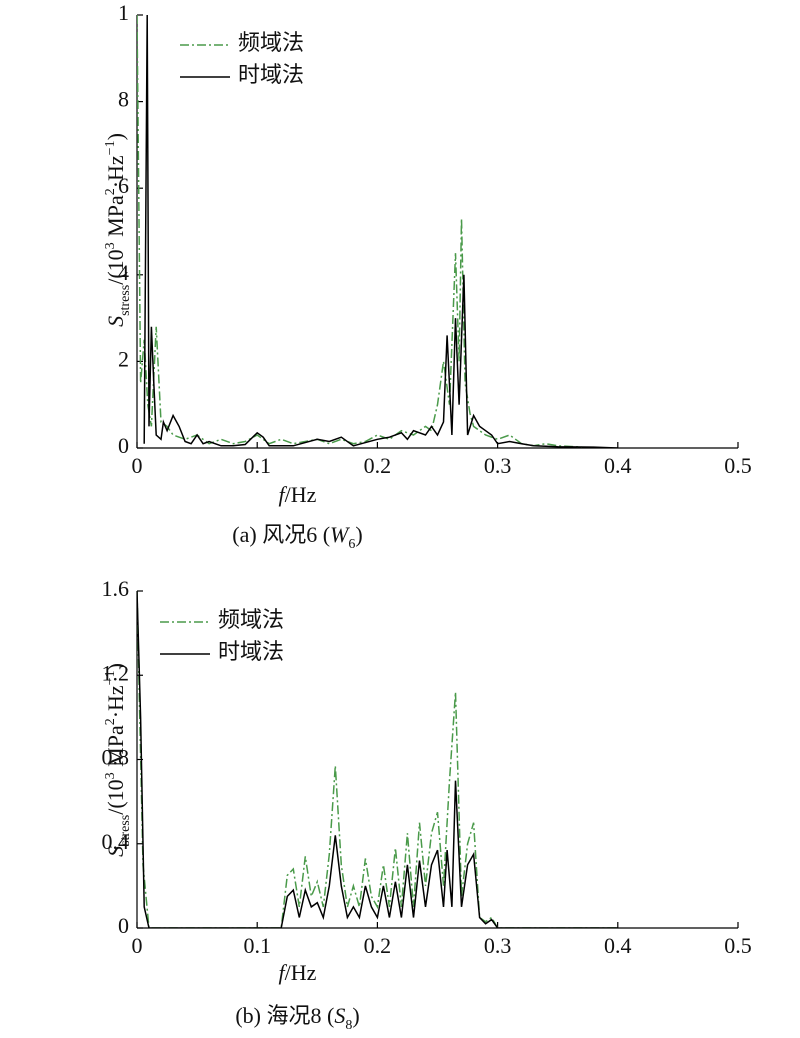 This screenshot has width=800, height=1038. Describe the element at coordinates (348, 1025) in the screenshot. I see `label-part: 8` at that location.